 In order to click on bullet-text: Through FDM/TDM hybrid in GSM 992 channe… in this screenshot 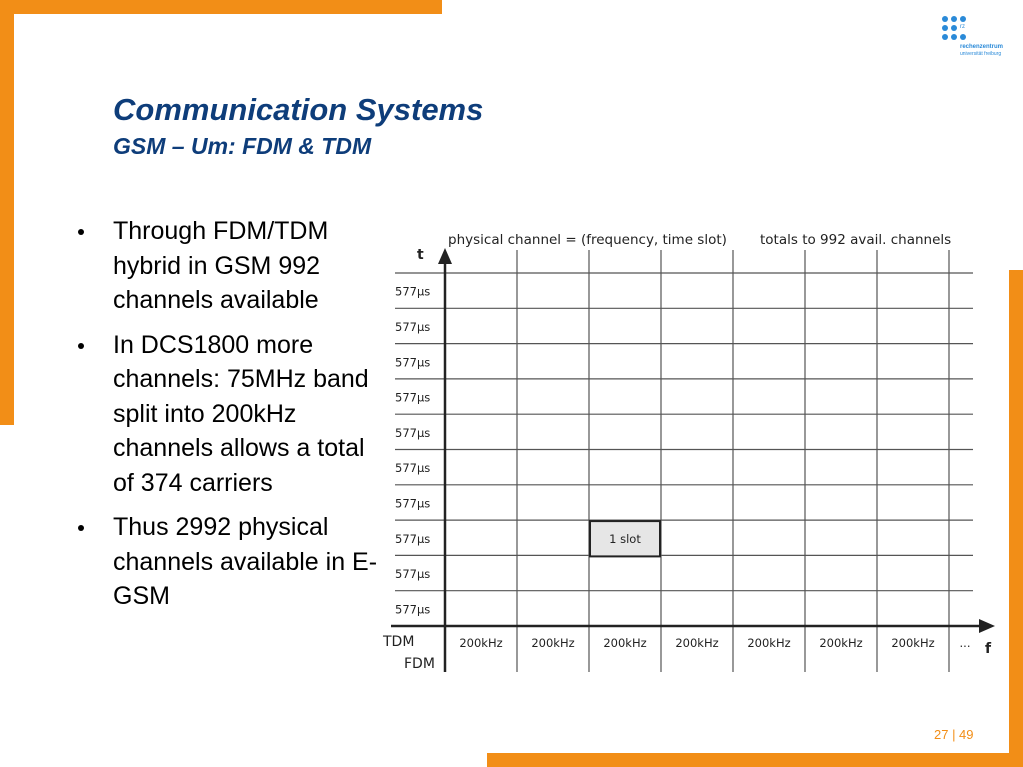, I will do `click(221, 265)`.